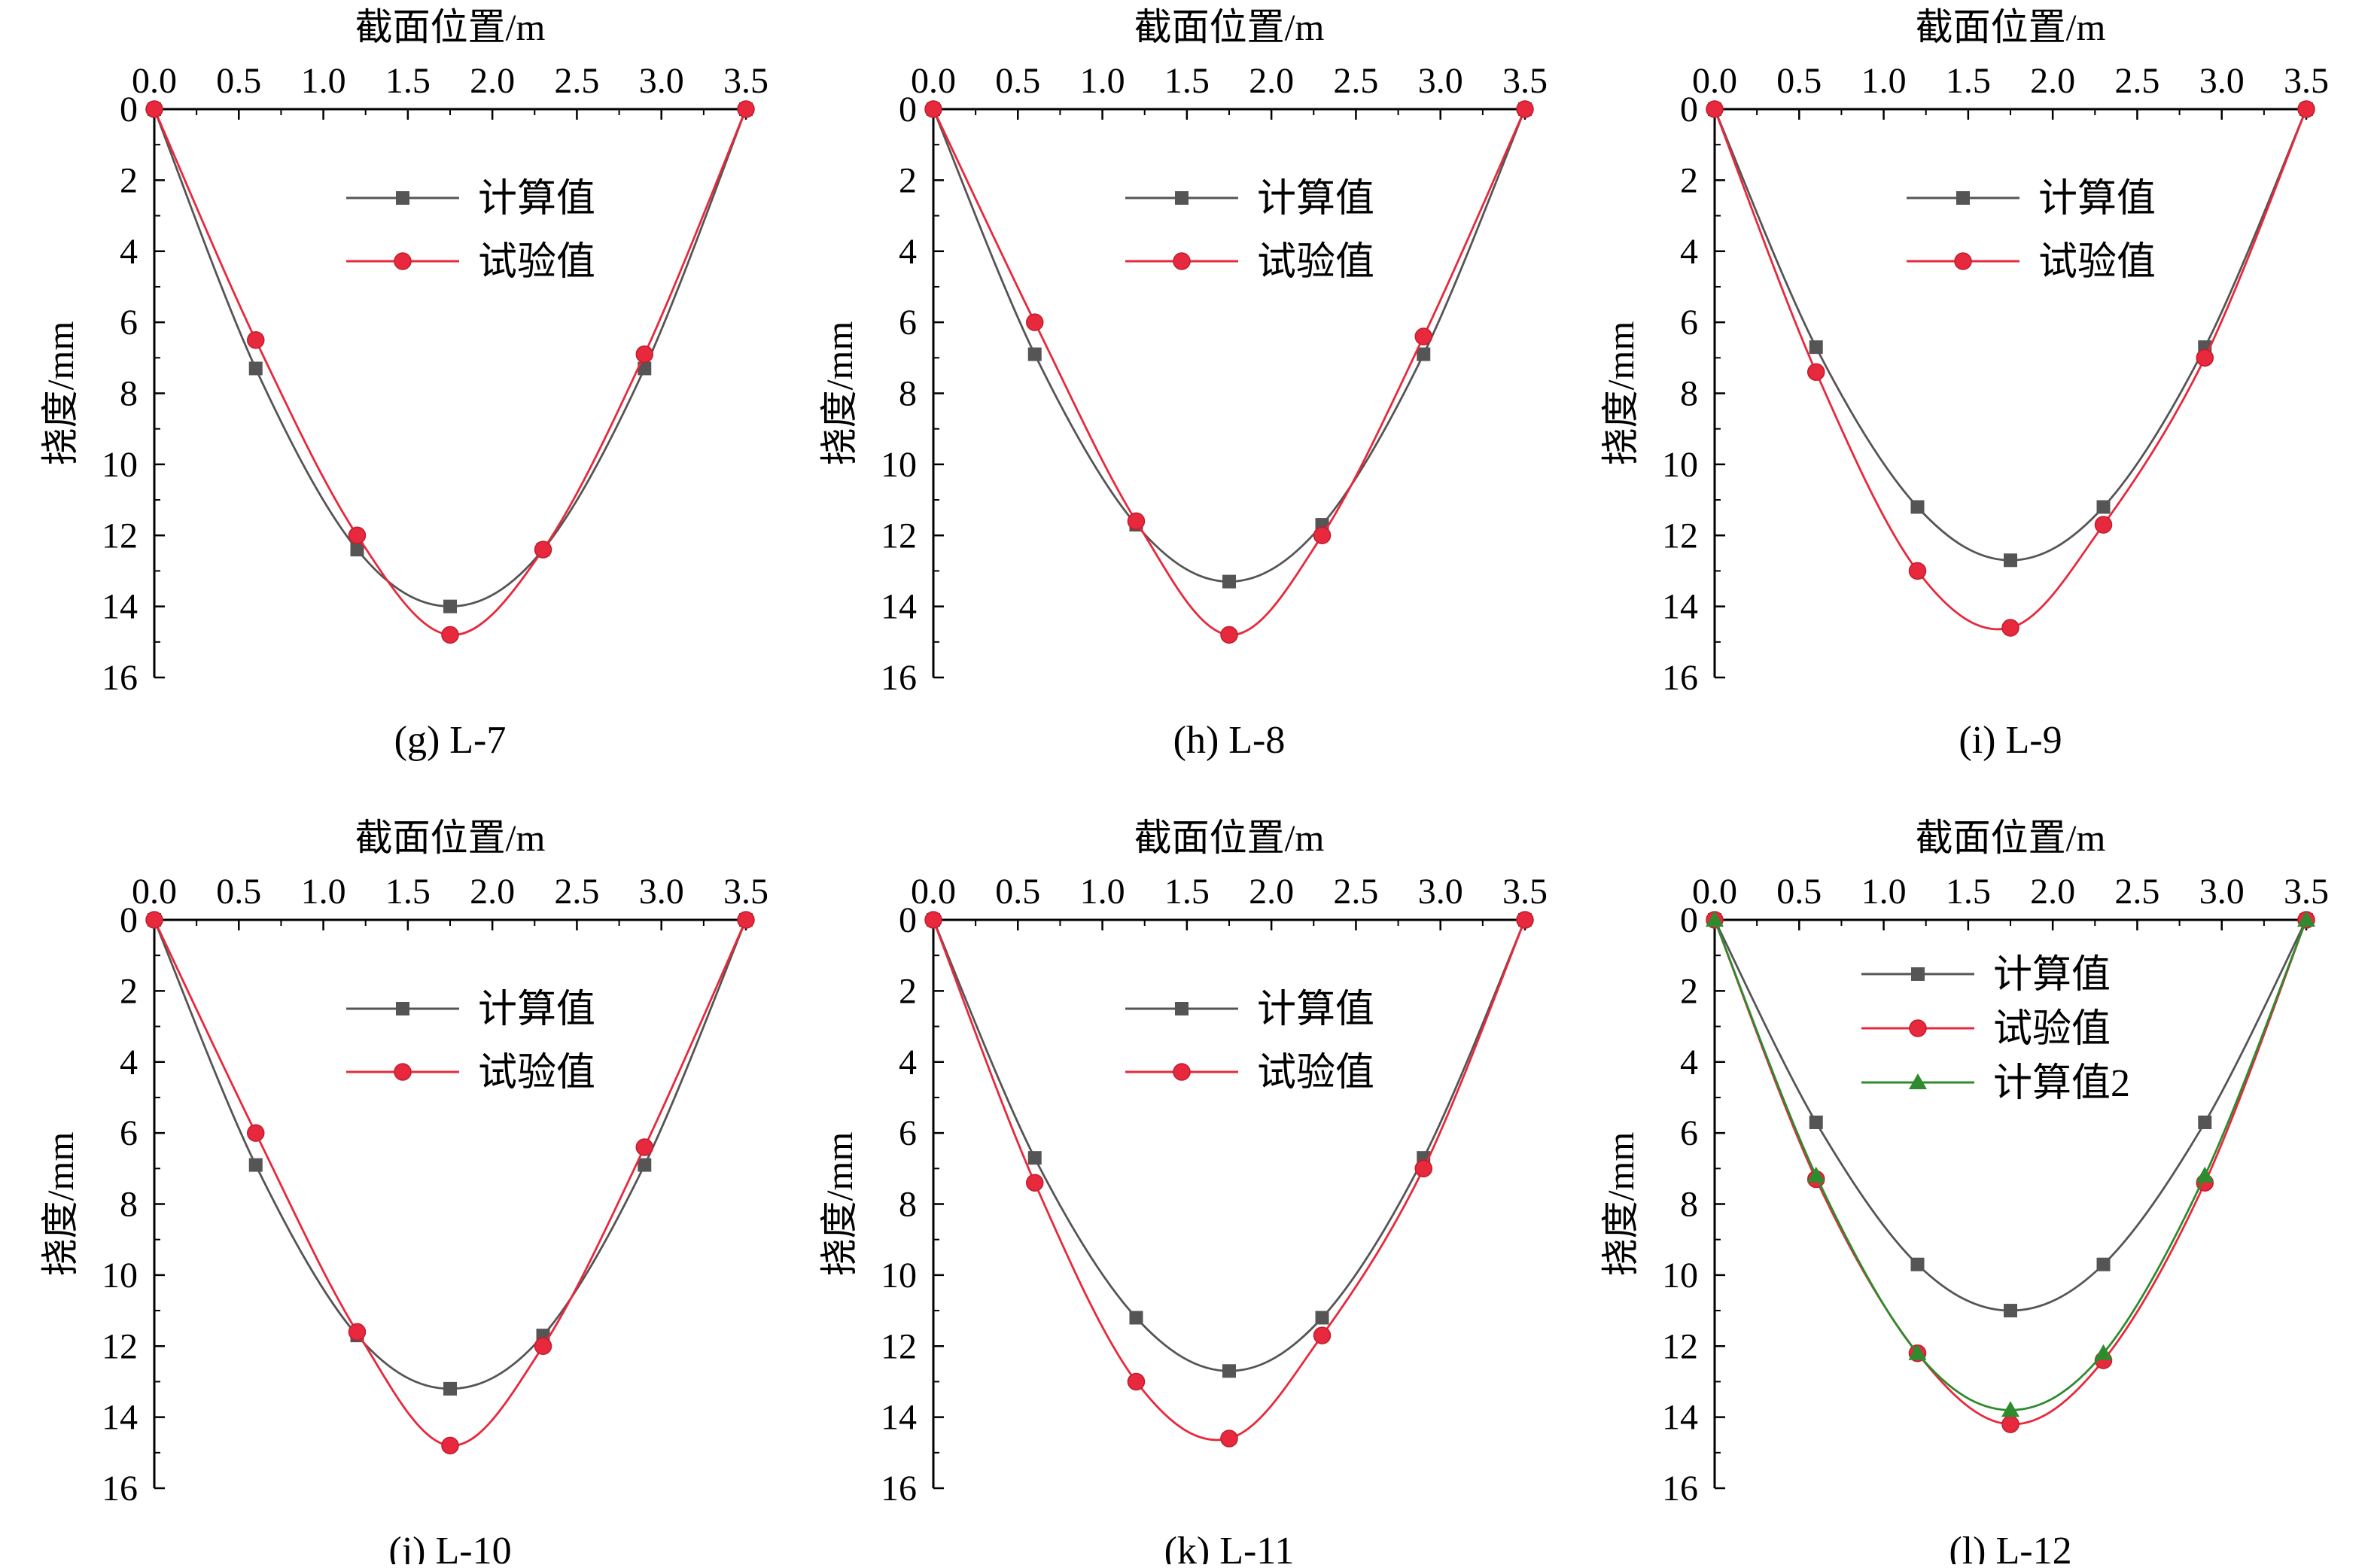 This screenshot has height=1568, width=2371. Describe the element at coordinates (449, 1547) in the screenshot. I see `panel-caption: (j) L-10` at that location.